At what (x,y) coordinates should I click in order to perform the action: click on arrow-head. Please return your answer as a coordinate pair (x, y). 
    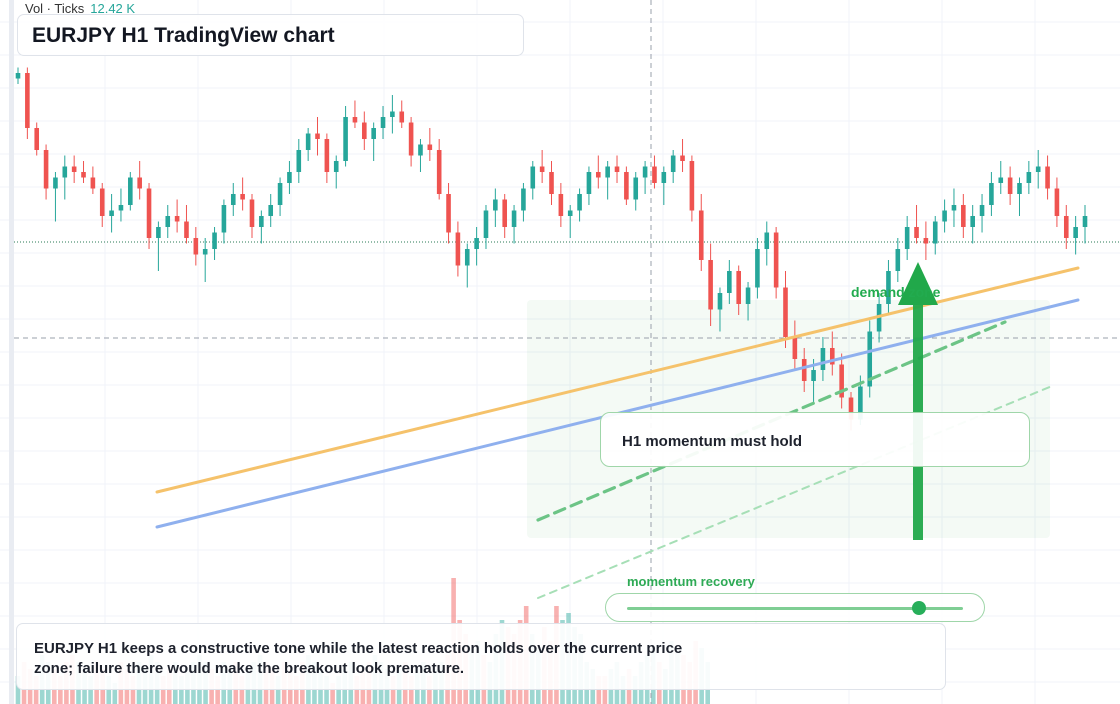
    Looking at the image, I should click on (918, 283).